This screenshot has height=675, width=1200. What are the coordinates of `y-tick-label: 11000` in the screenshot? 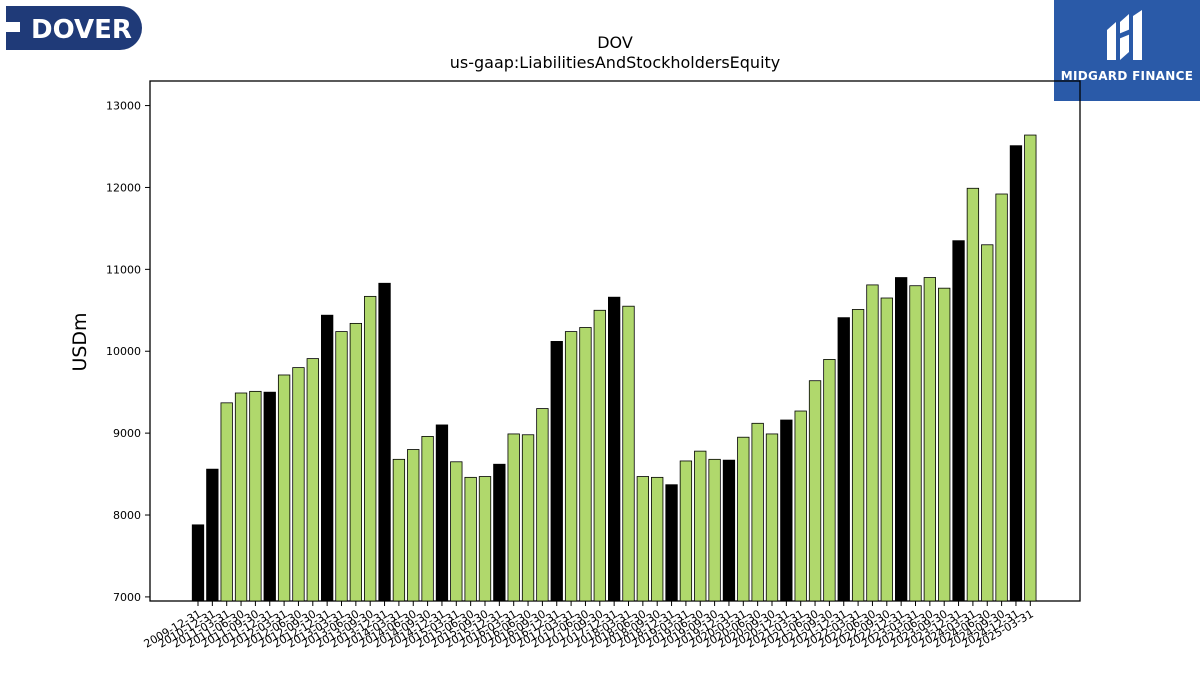 It's located at (123, 269).